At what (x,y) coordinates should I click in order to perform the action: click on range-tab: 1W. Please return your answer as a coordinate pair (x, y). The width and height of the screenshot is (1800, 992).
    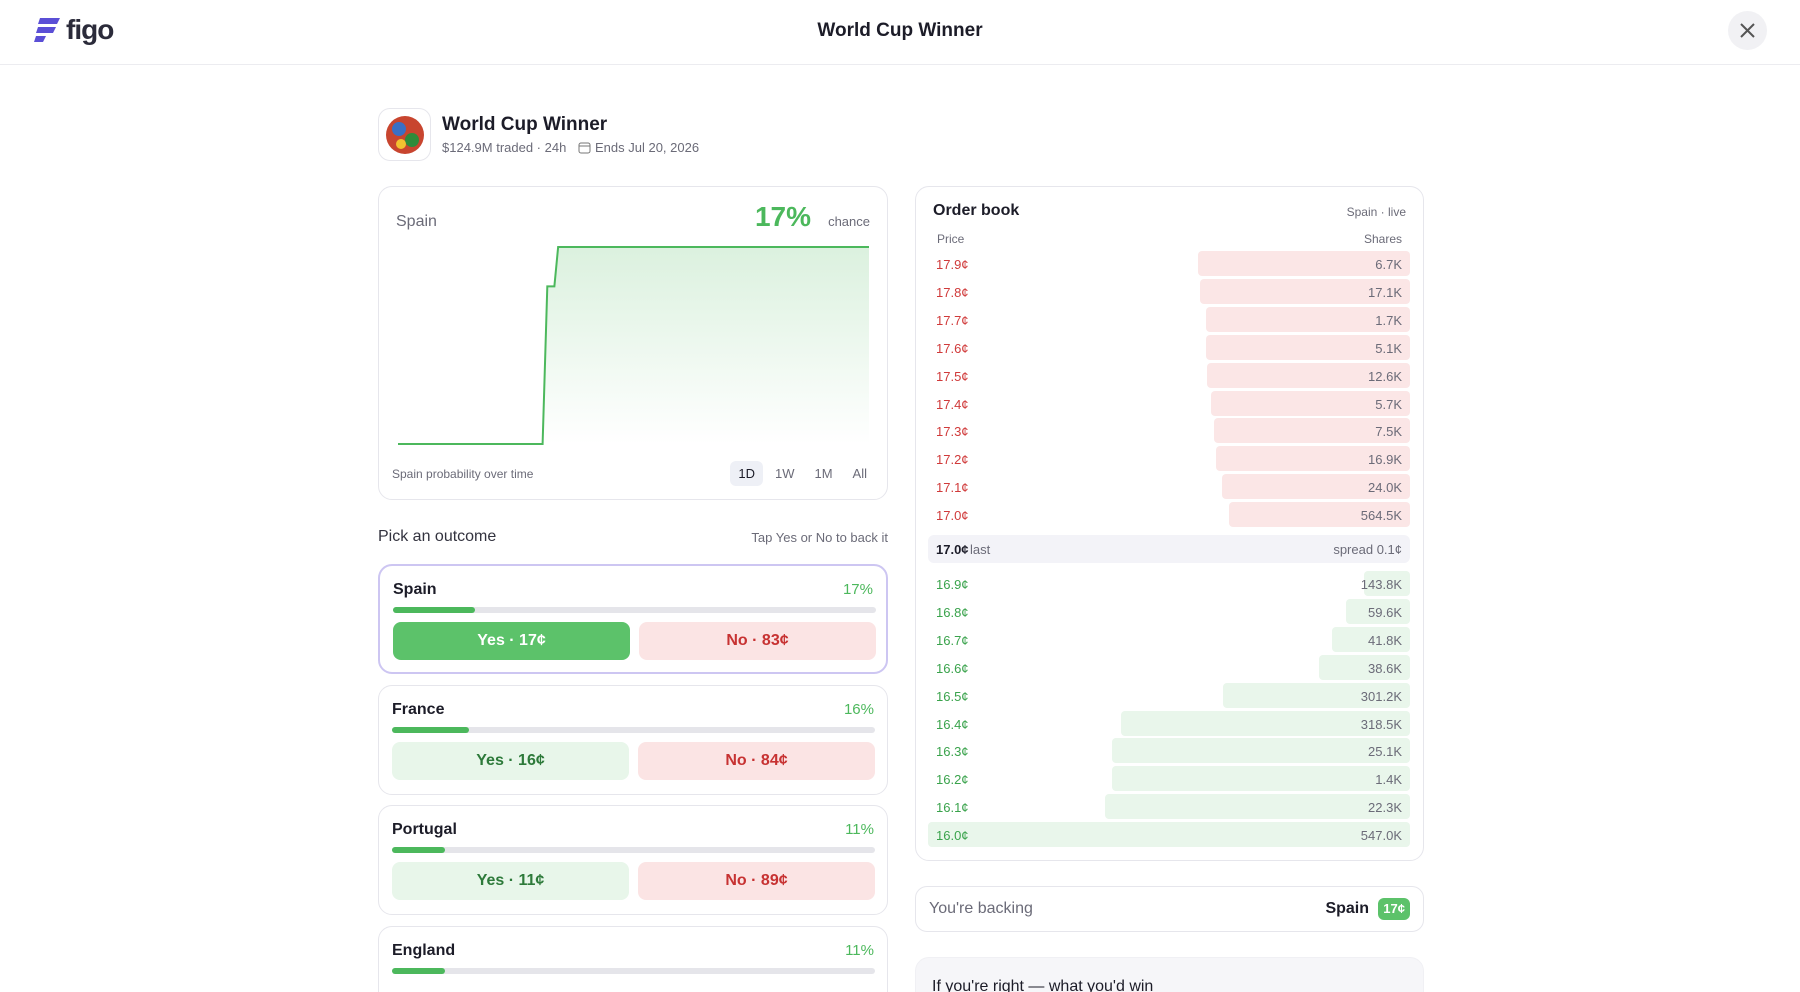
    Looking at the image, I should click on (784, 473).